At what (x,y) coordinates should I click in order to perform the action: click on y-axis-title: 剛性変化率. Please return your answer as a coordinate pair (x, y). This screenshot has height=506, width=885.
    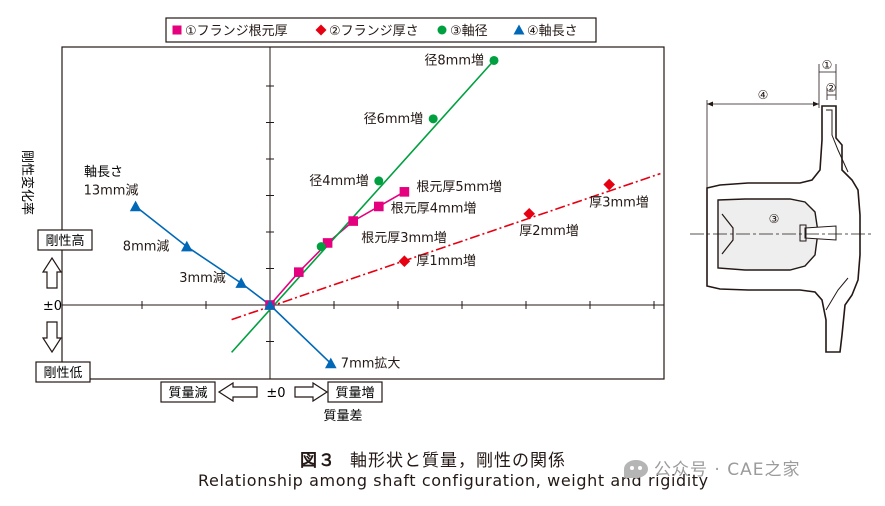
    Looking at the image, I should click on (27, 182).